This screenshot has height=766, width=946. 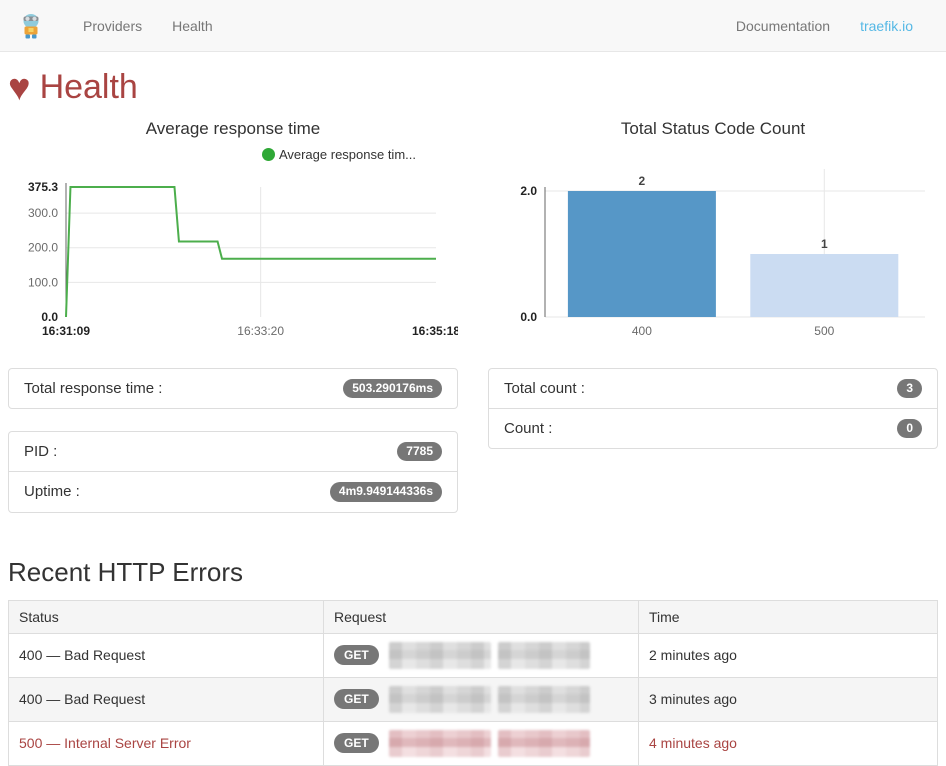 What do you see at coordinates (43, 282) in the screenshot?
I see `svg-text: 100.0` at bounding box center [43, 282].